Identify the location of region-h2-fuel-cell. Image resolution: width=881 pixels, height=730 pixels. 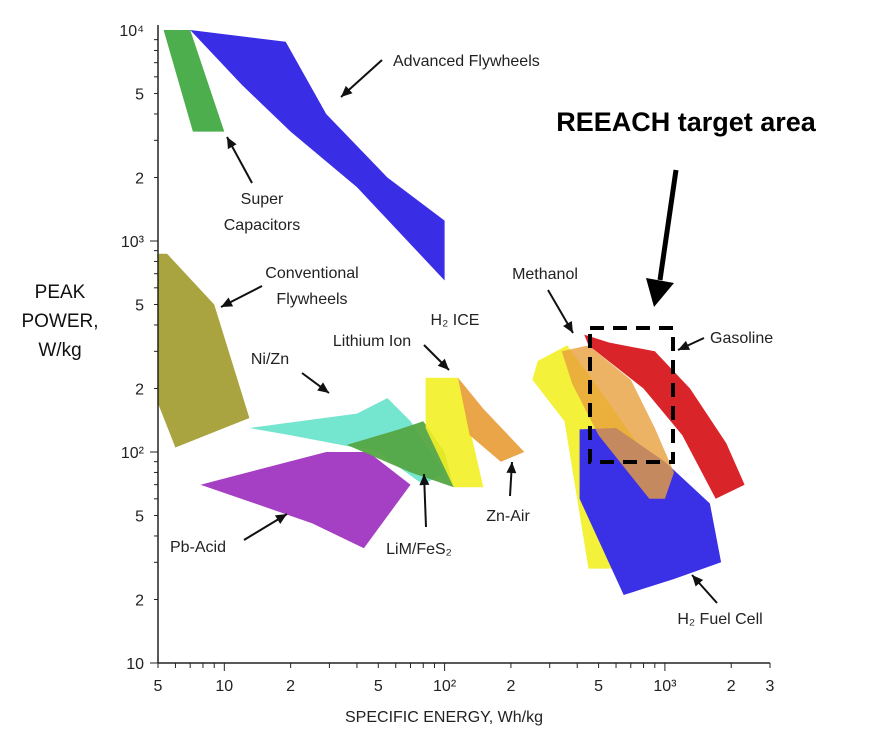
(650, 511).